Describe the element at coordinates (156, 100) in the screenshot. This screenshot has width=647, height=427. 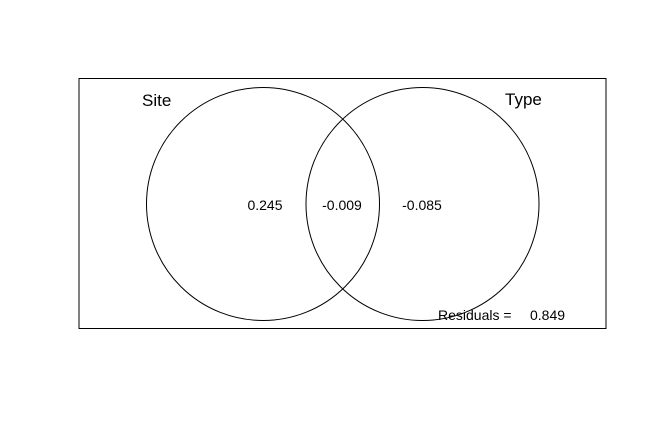
I see `site-label: Site` at that location.